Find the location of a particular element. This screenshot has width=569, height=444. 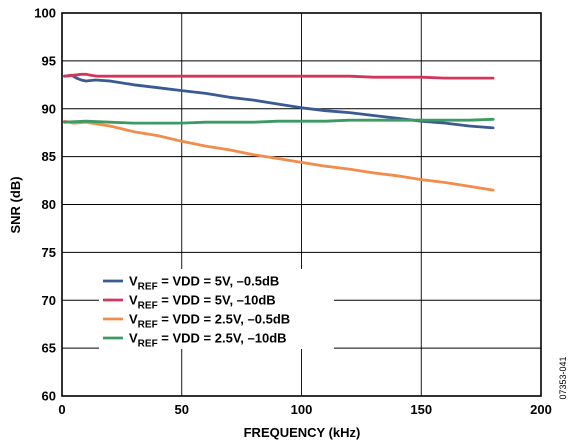

y-tick-labels: 60 65 70 75 80 85 90 95 100 is located at coordinates (45, 205).